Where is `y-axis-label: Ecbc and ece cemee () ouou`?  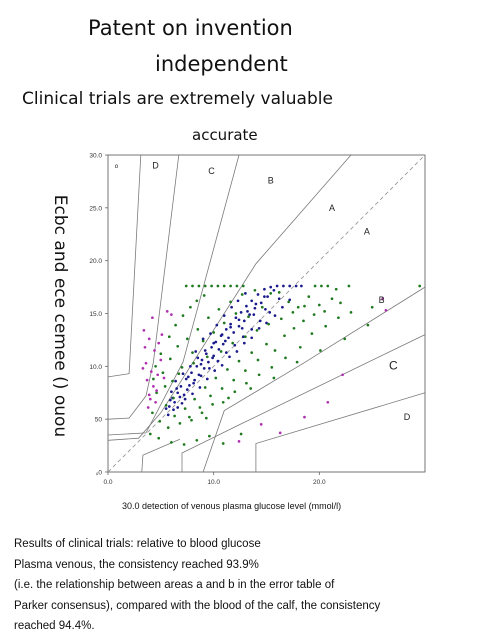
y-axis-label: Ecbc and ece cemee () ouou is located at coordinates (60, 316).